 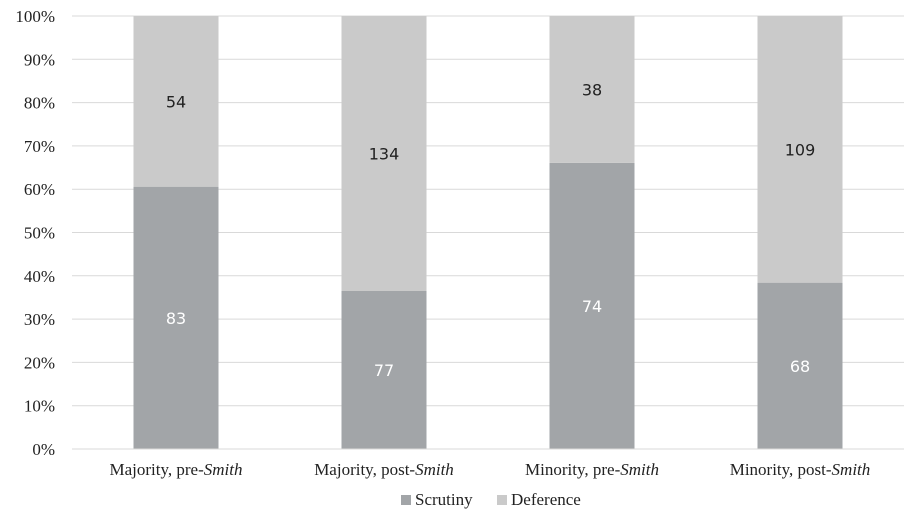 I want to click on y-tick-label: 10%, so click(x=39, y=406).